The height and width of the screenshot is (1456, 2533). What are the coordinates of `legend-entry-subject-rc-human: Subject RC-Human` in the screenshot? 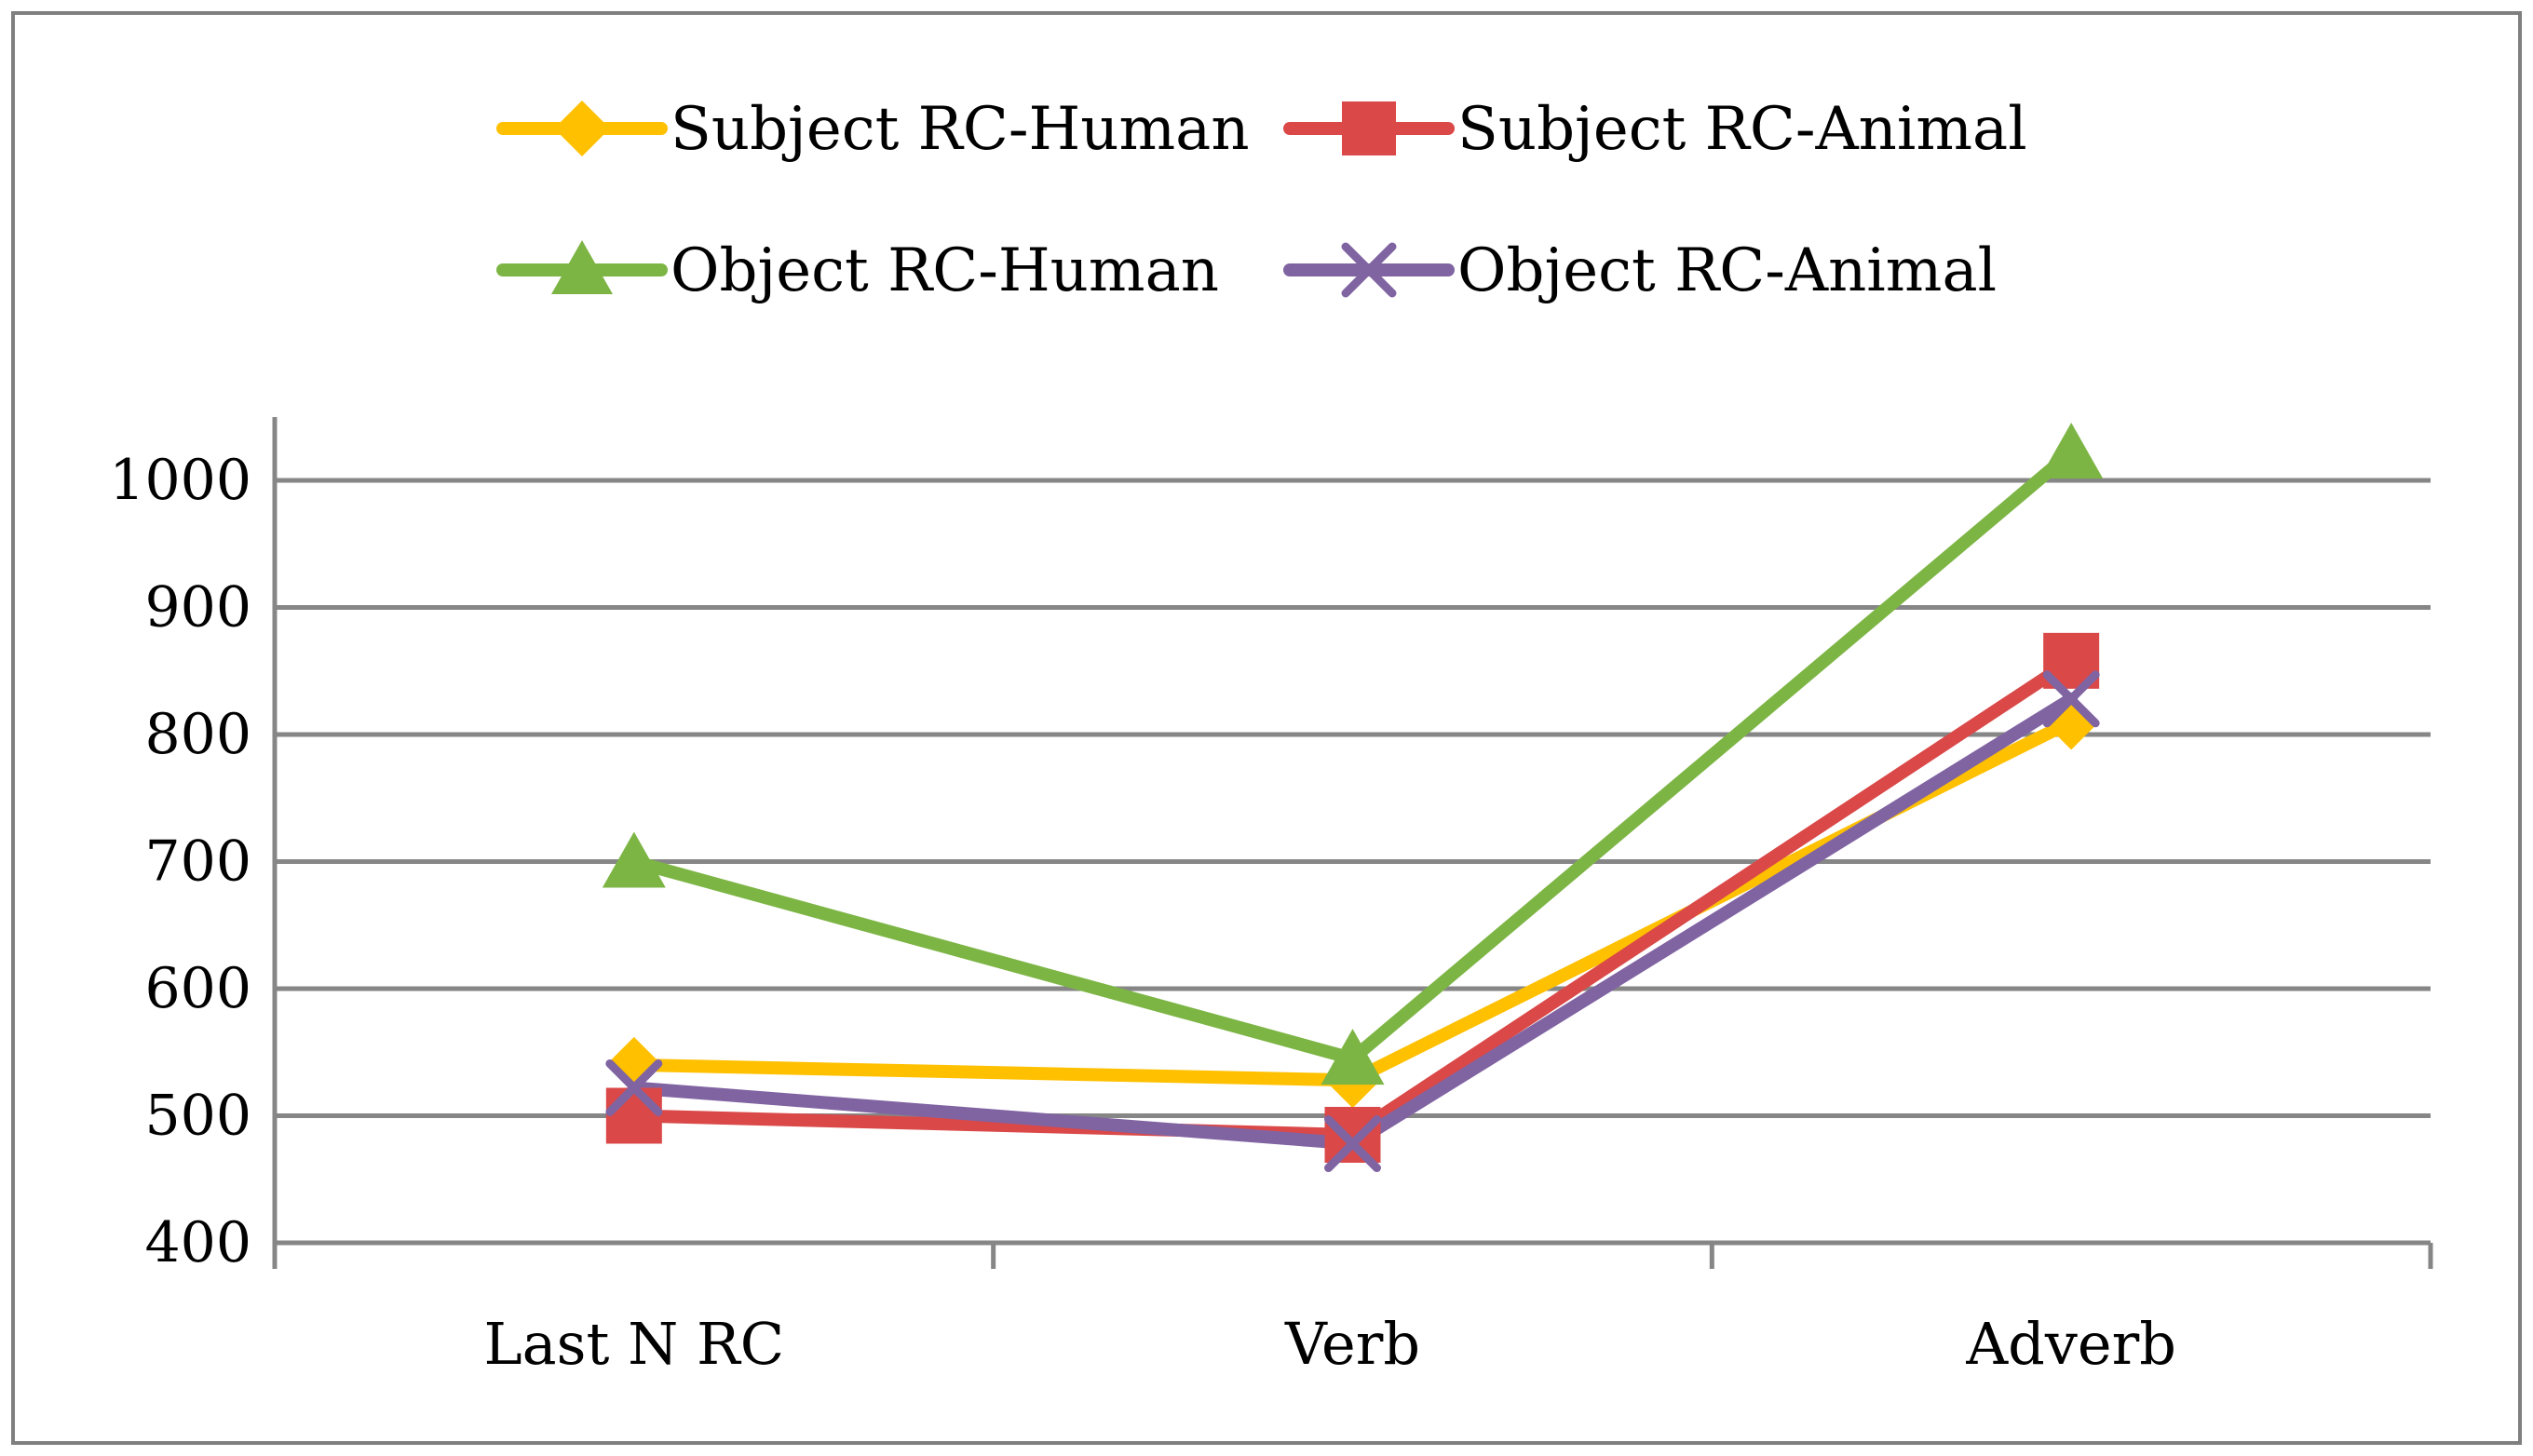 It's located at (873, 129).